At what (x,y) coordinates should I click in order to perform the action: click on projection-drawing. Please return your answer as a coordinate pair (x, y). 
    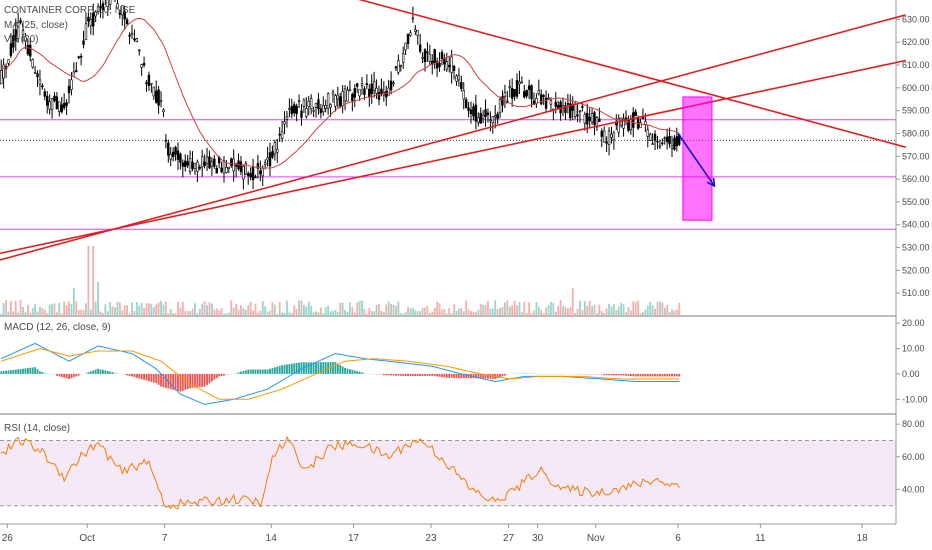
    Looking at the image, I should click on (696, 158).